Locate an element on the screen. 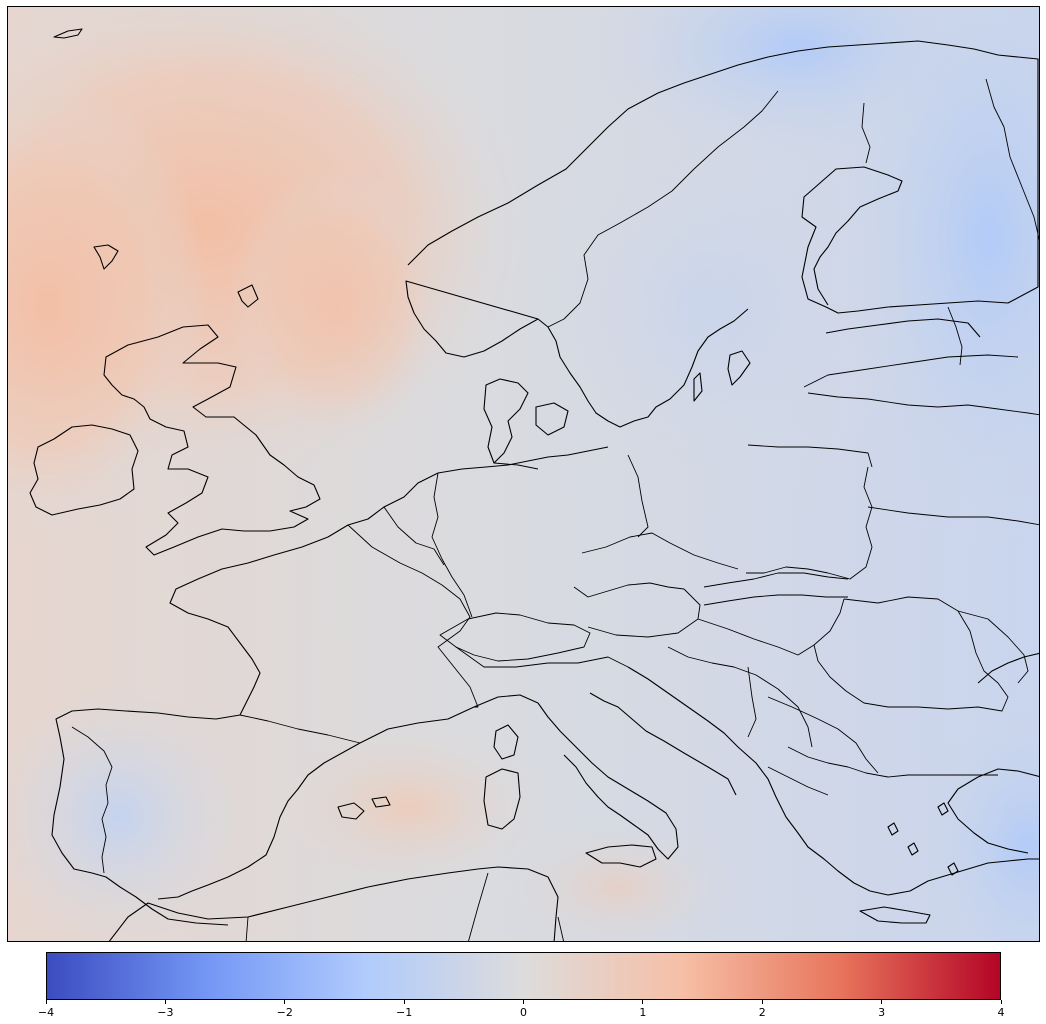  zealand-coast is located at coordinates (552, 419).